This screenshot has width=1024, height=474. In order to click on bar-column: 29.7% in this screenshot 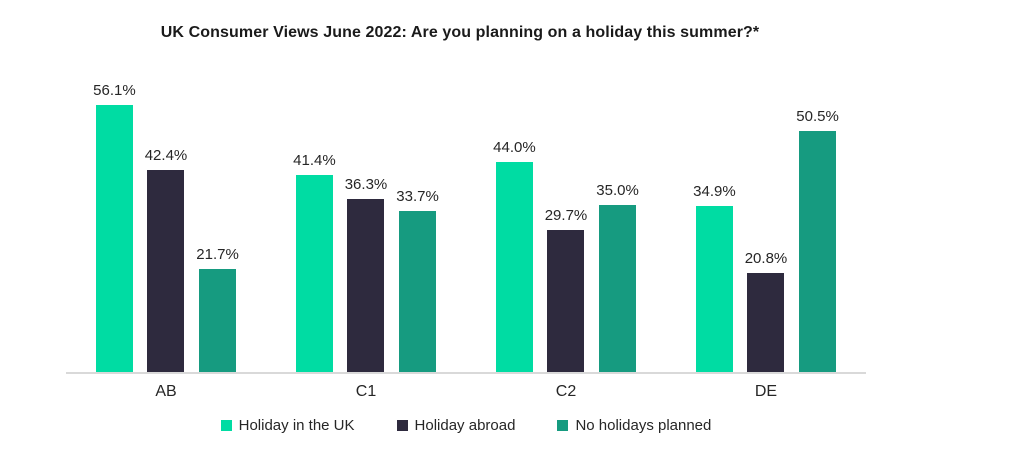, I will do `click(566, 289)`.